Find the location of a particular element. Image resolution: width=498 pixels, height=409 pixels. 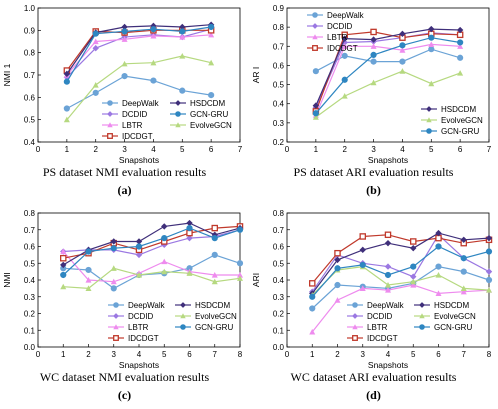

y-tick-label: 0.8 is located at coordinates (279, 27).